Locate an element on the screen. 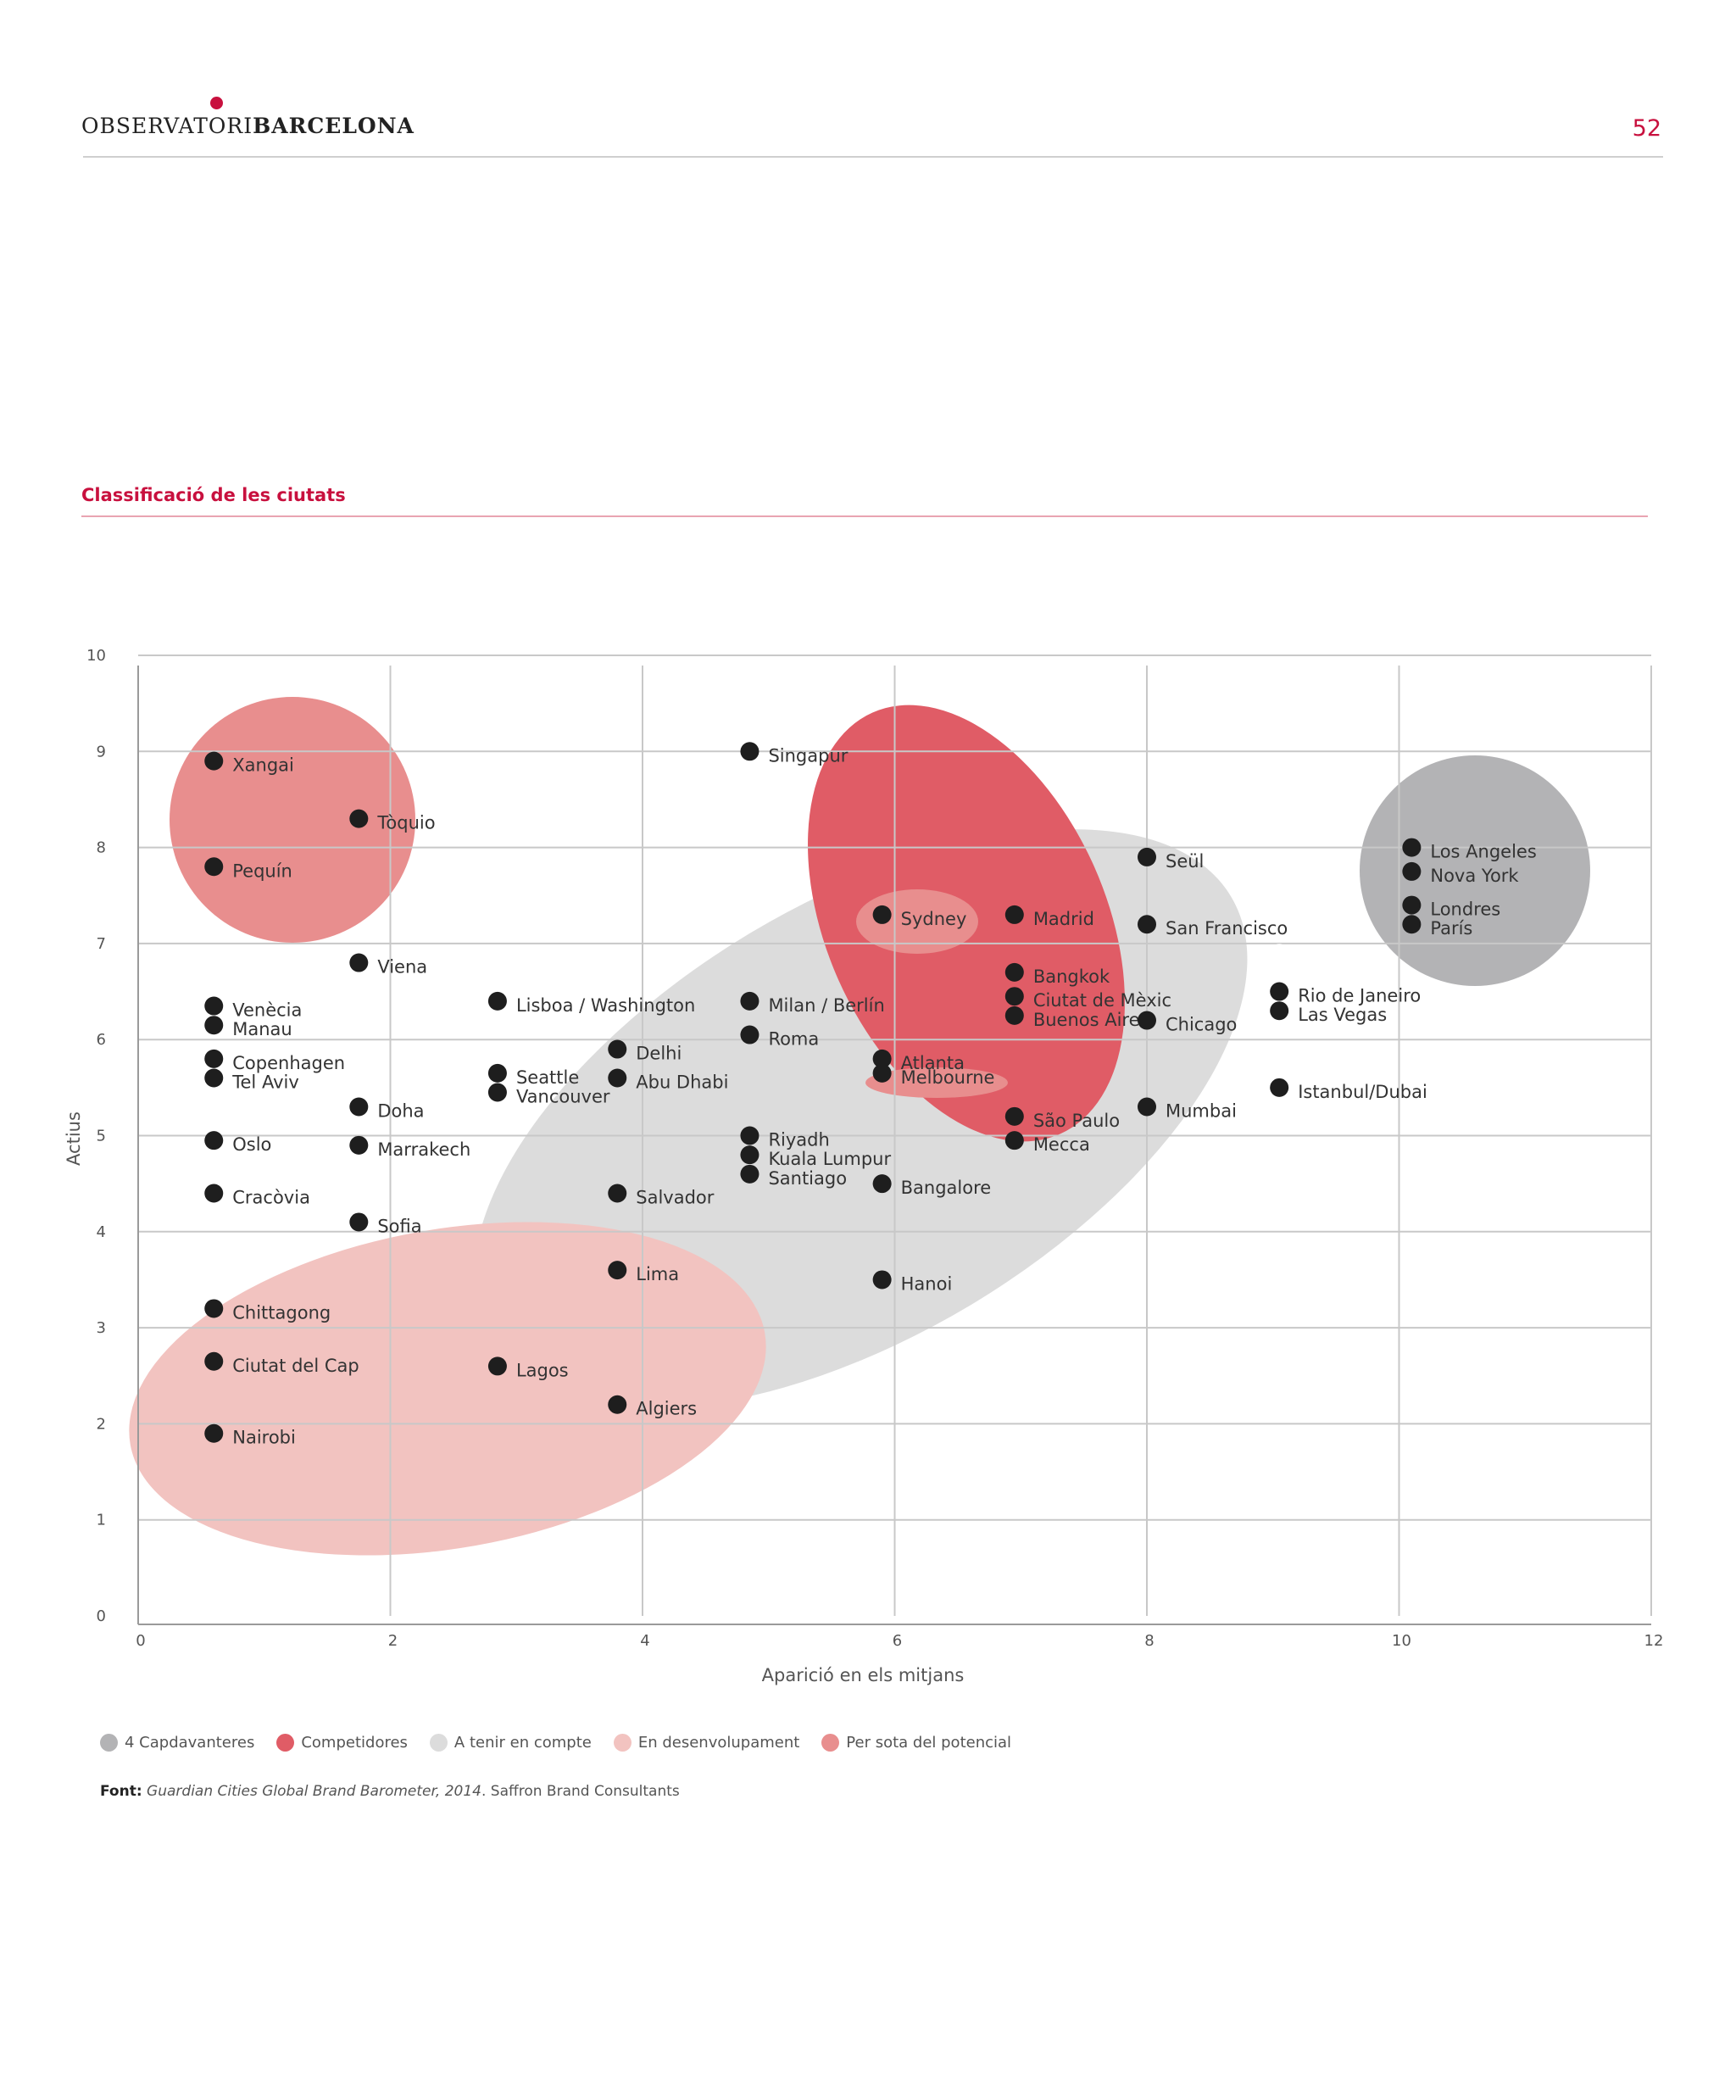 The height and width of the screenshot is (2100, 1736). point-rio-de-janeiro is located at coordinates (1279, 991).